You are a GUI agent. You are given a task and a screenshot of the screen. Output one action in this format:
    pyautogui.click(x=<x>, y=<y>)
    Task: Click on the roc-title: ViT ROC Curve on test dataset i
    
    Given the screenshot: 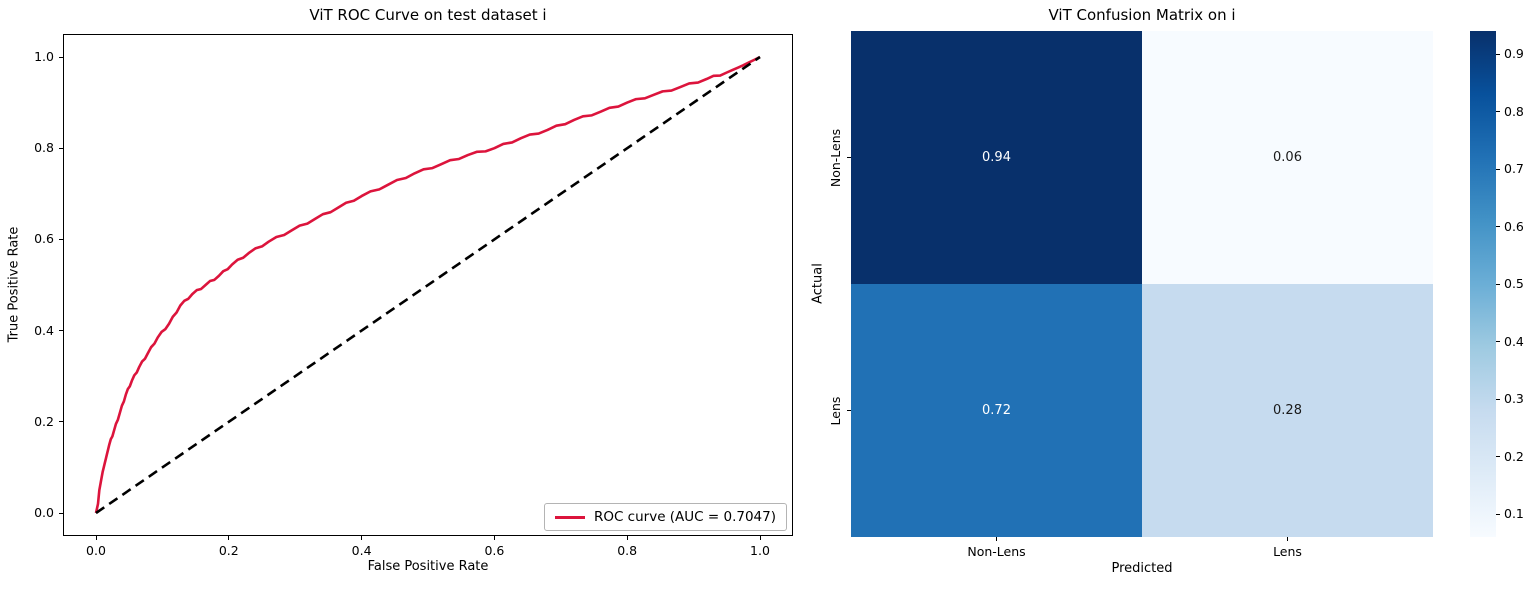 What is the action you would take?
    pyautogui.click(x=428, y=15)
    